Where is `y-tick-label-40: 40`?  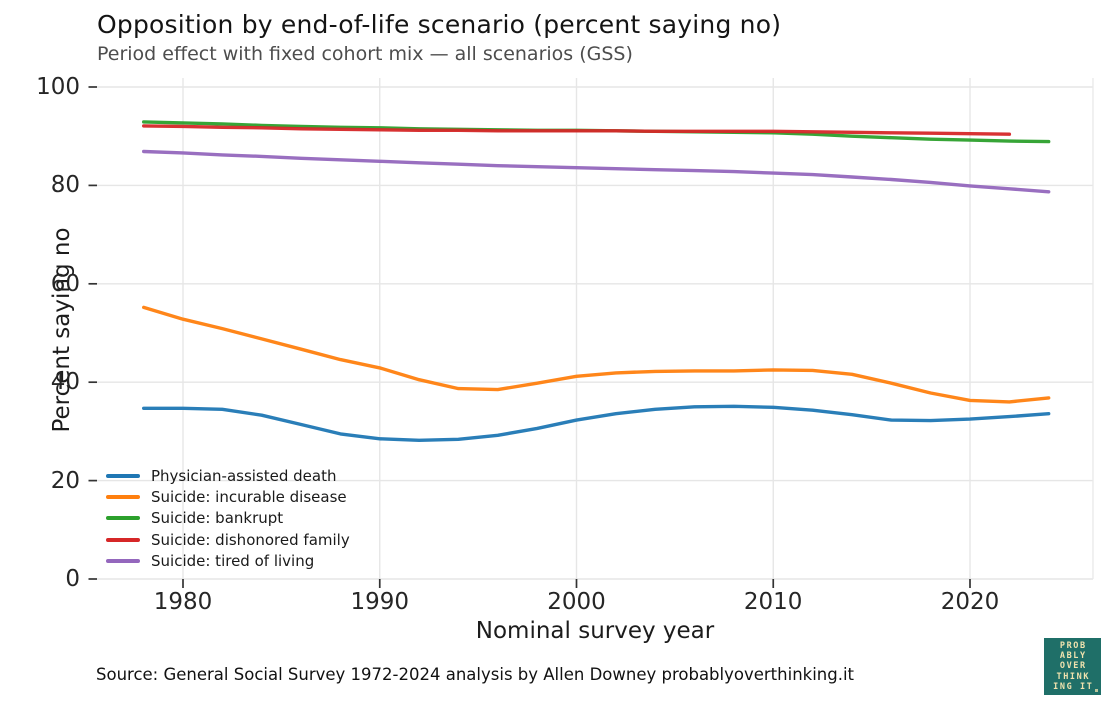
y-tick-label-40: 40 is located at coordinates (65, 382).